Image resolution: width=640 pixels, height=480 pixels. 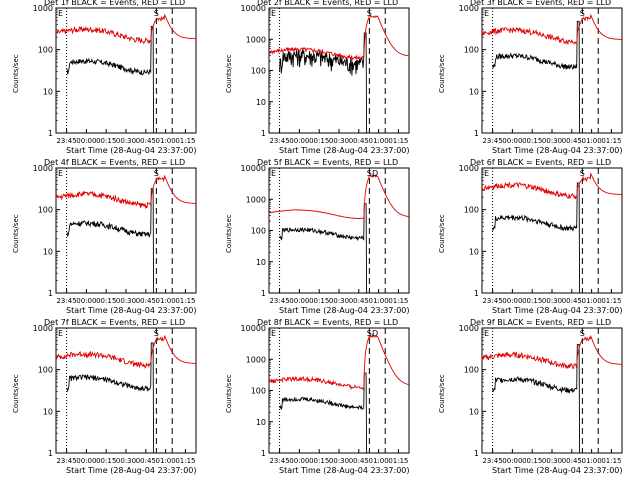 I want to click on chart-title: Det 8f BLACK = Events, RED = LLD, so click(x=328, y=322).